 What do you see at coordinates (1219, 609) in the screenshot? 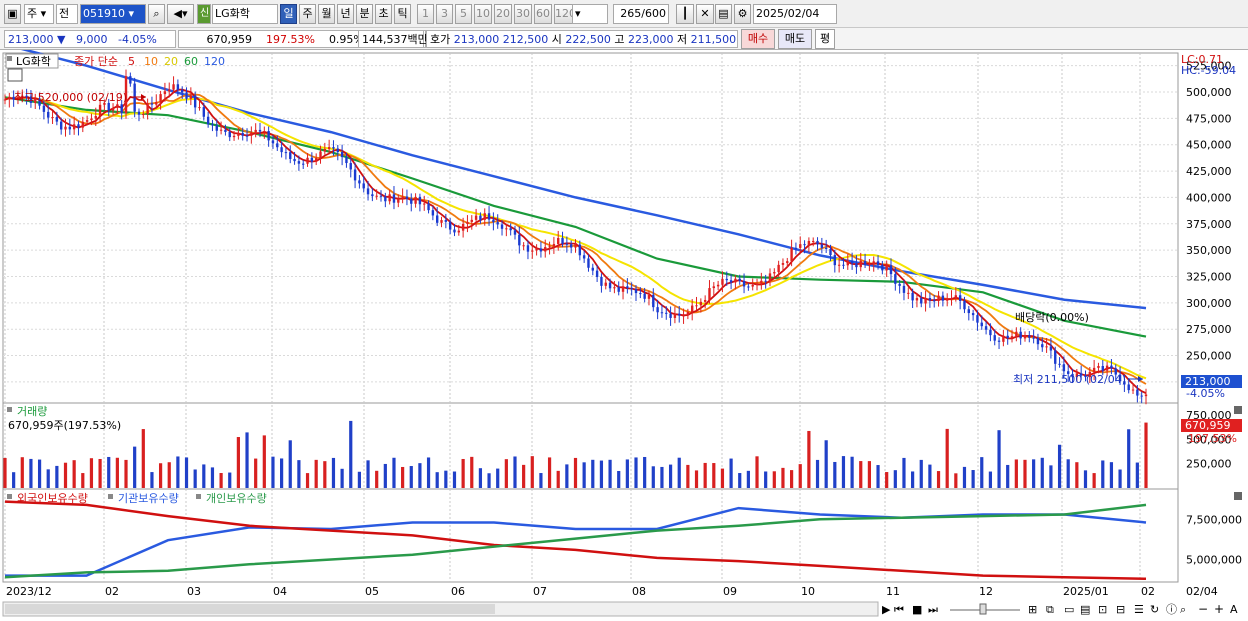
I see `zoom-in-icon: +` at bounding box center [1219, 609].